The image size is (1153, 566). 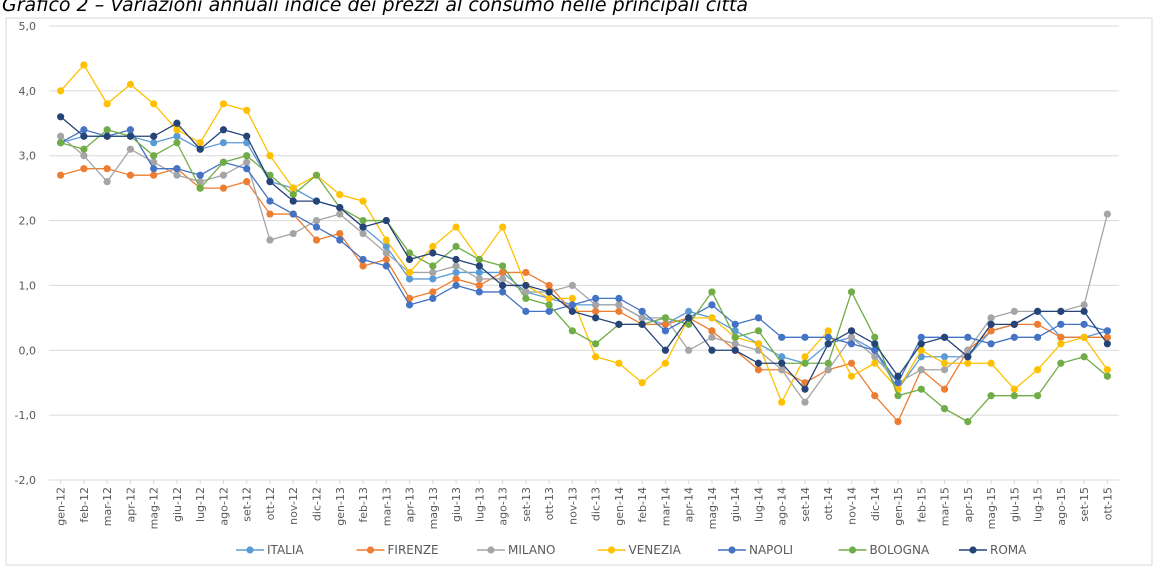 What do you see at coordinates (689, 505) in the screenshot?
I see `x-tick-label: apr-14` at bounding box center [689, 505].